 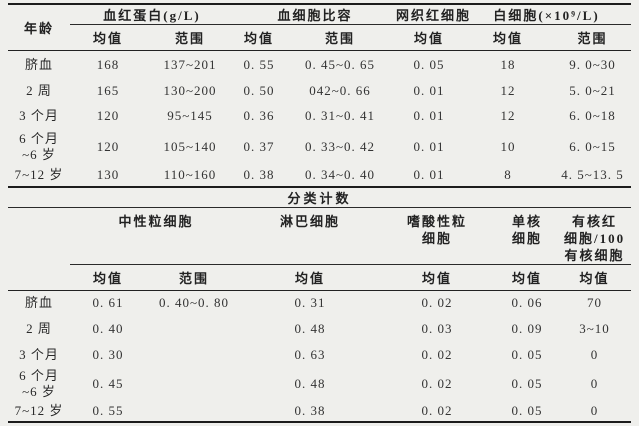 What do you see at coordinates (508, 64) in the screenshot?
I see `wbc-mean-cell: 18` at bounding box center [508, 64].